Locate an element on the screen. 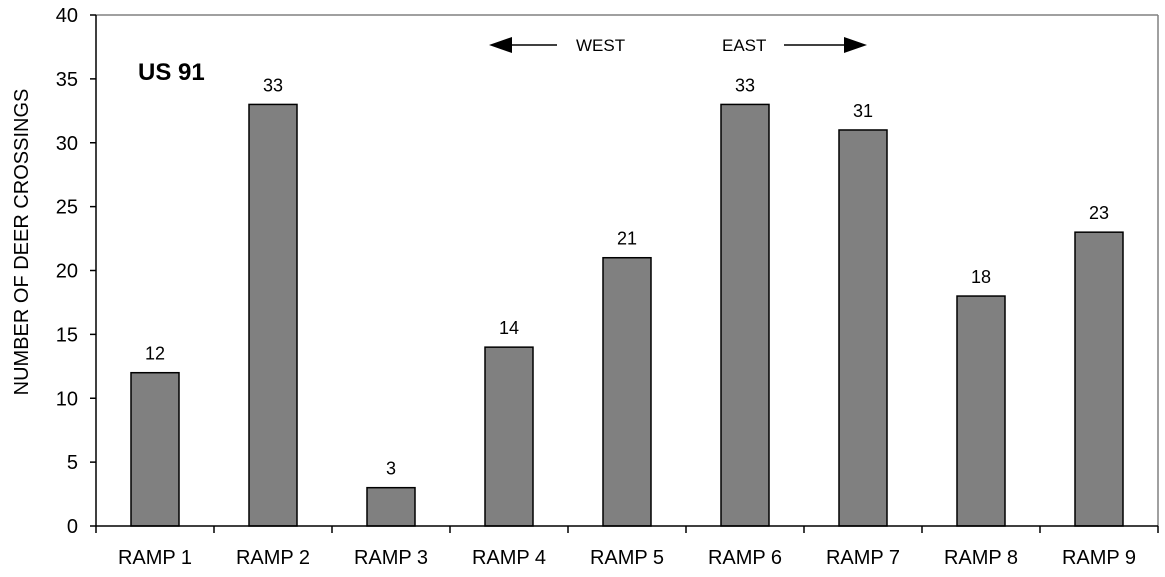  east-arrow-icon is located at coordinates (855, 45).